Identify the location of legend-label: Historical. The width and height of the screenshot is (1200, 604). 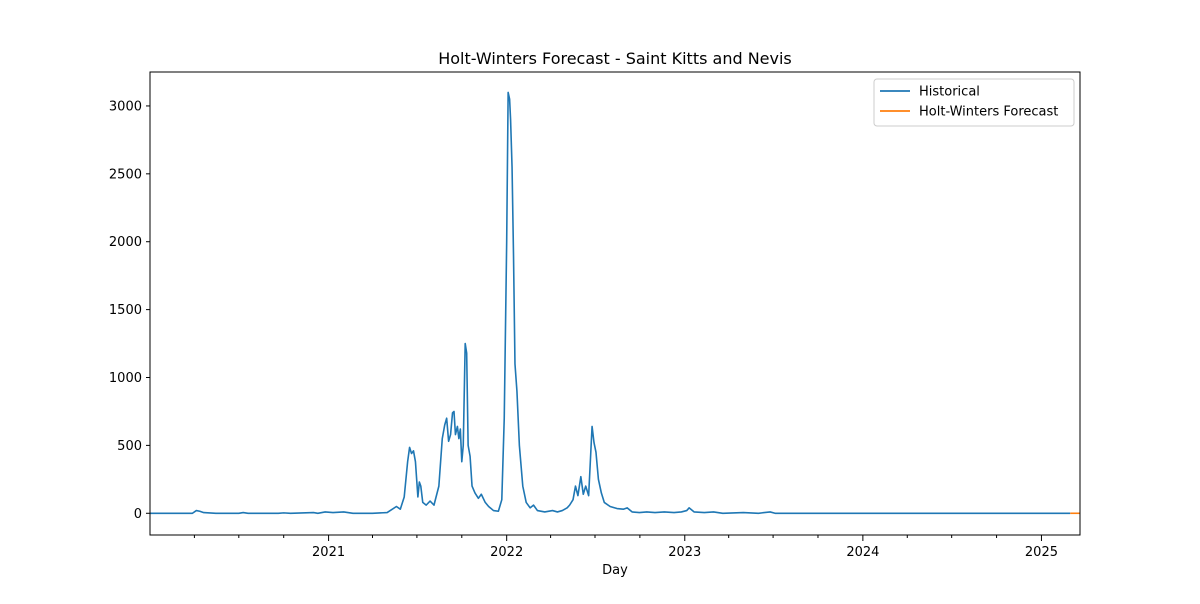
(949, 92).